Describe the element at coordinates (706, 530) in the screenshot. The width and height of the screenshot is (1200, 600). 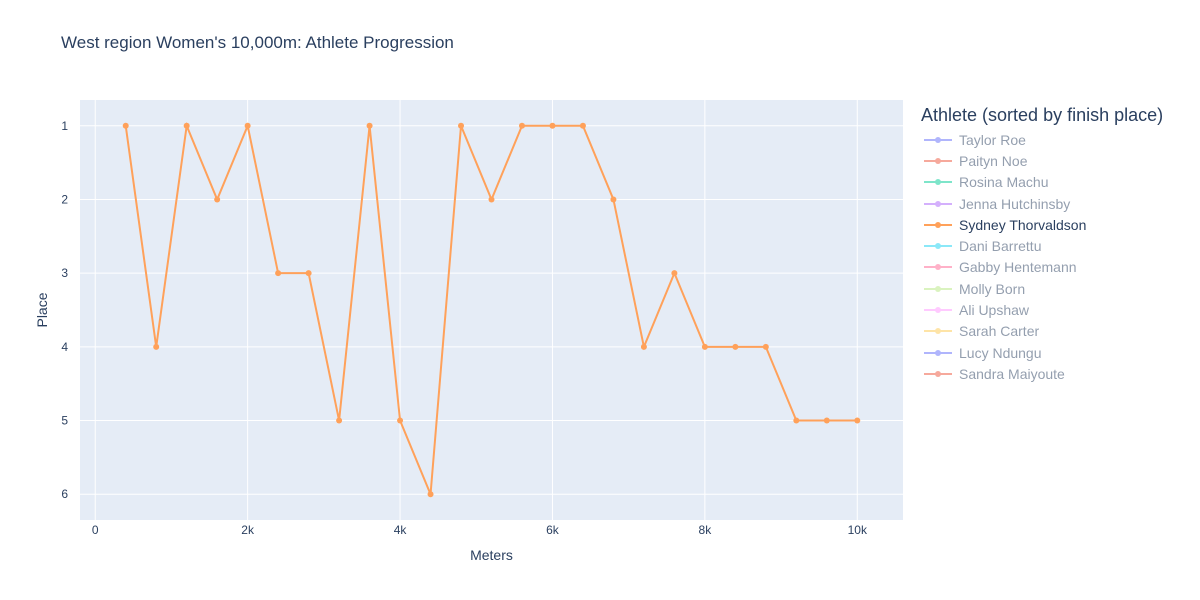
I see `x-tick-label: 8k` at that location.